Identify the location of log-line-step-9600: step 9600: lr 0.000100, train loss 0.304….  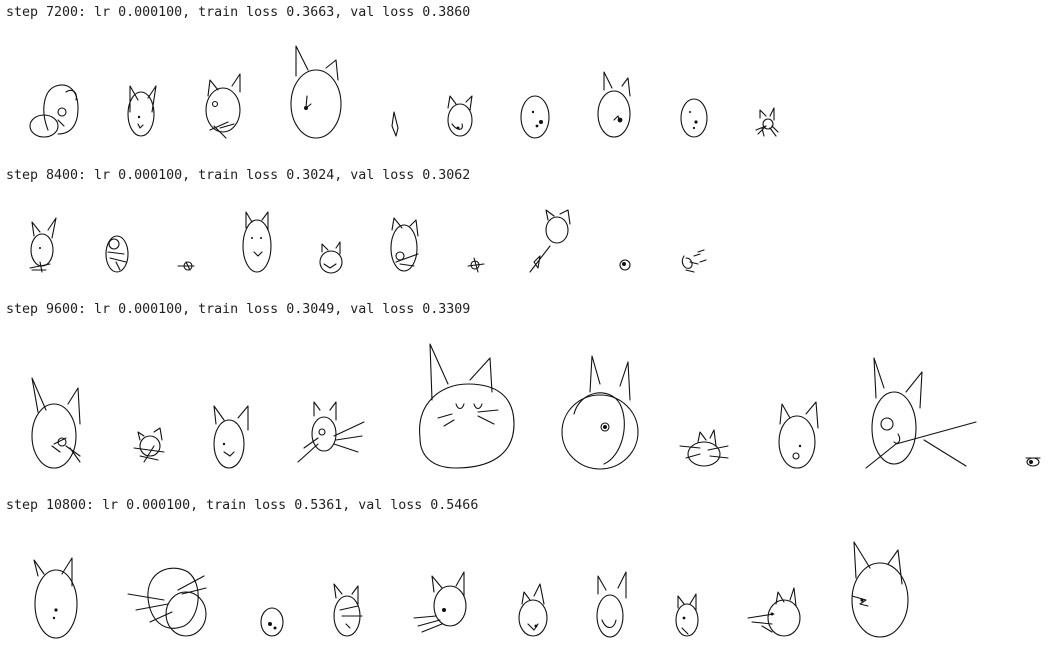
(238, 309).